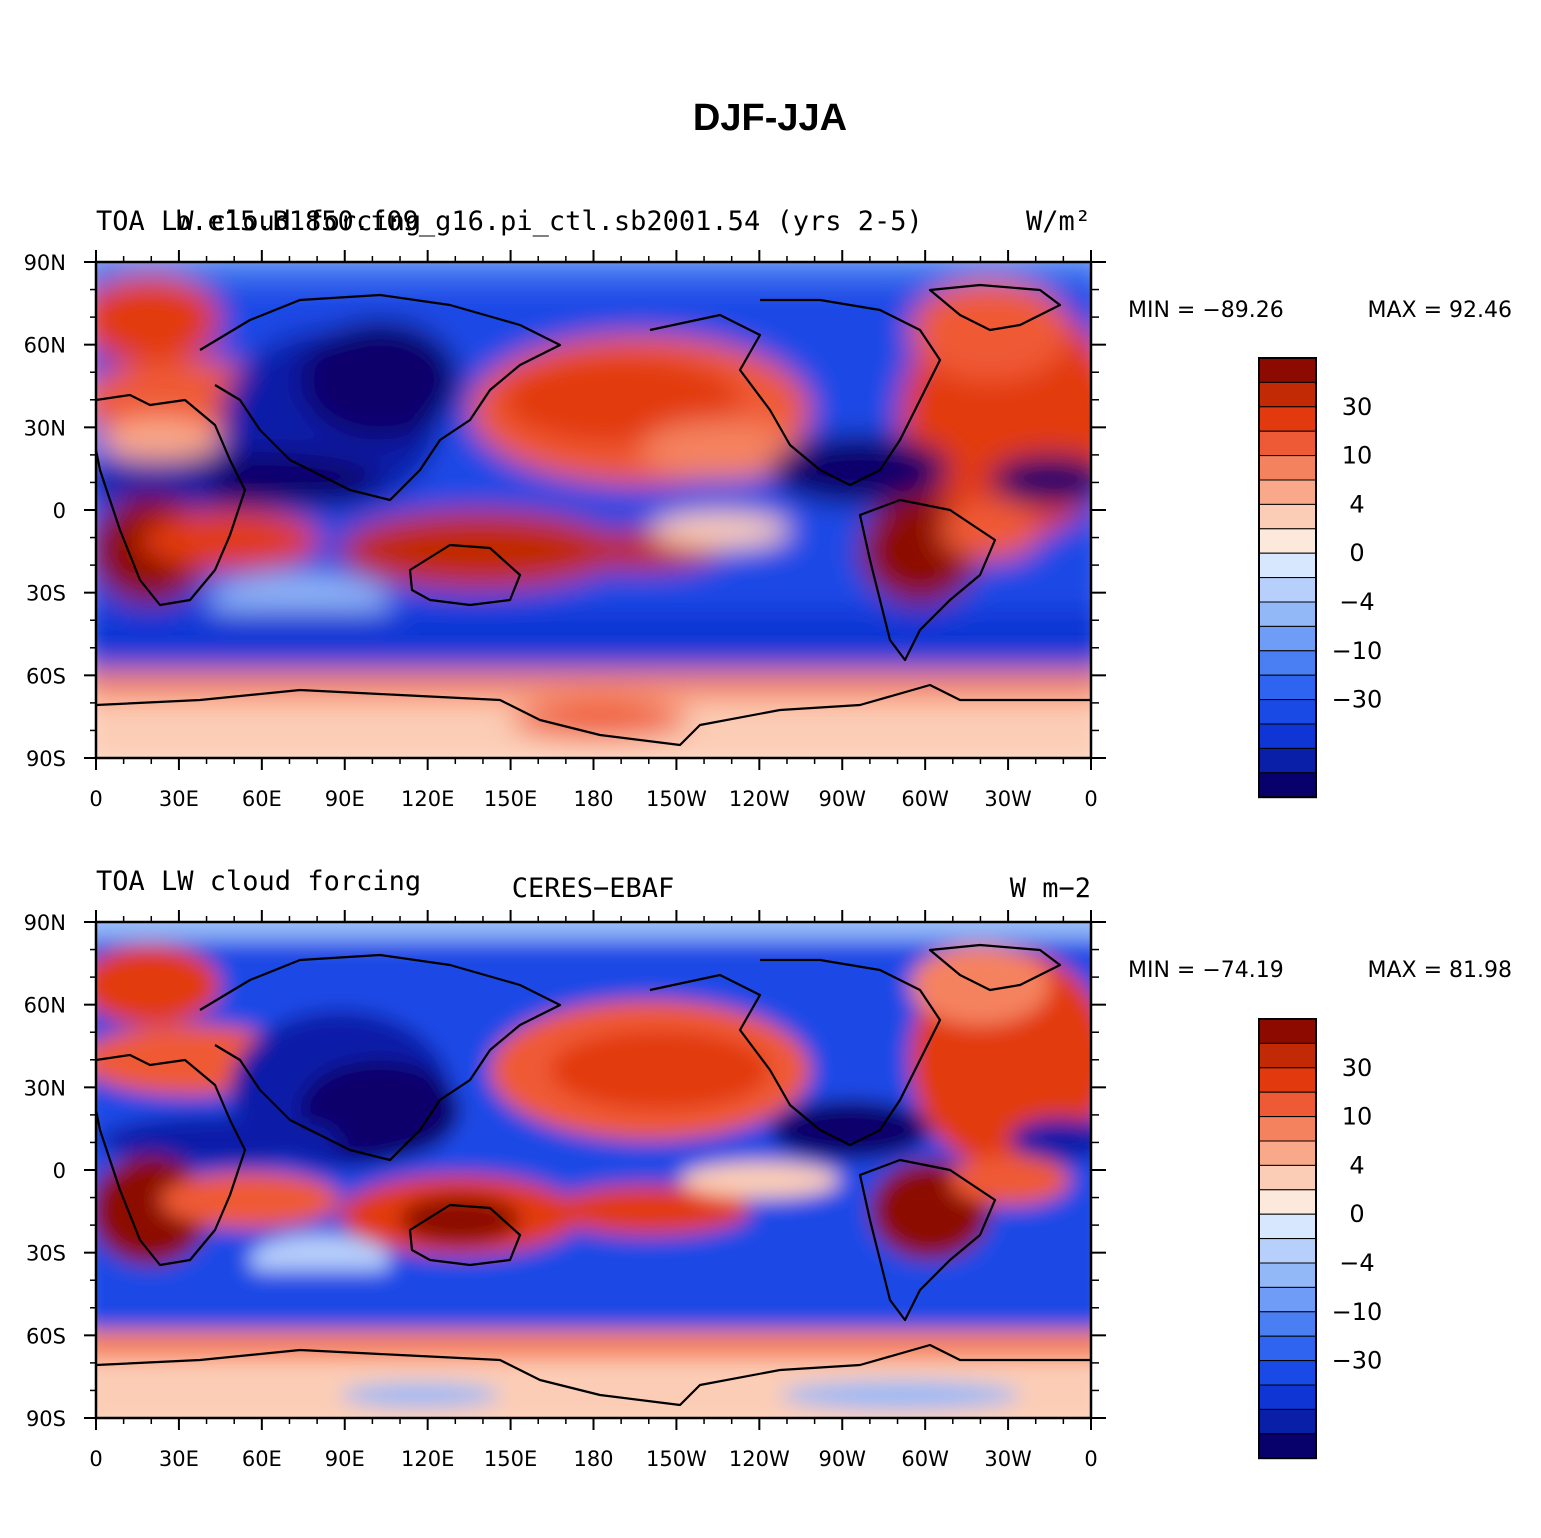 This screenshot has width=1541, height=1538. Describe the element at coordinates (45, 1088) in the screenshot. I see `y-tick-label: 30N` at that location.